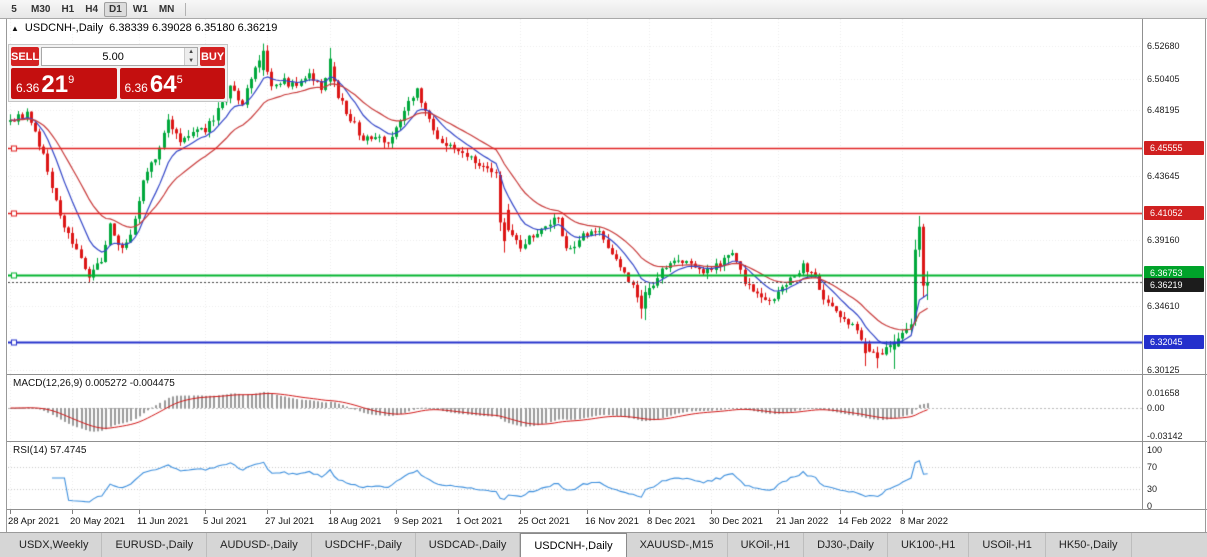  I want to click on date-label: 5 Jul 2021, so click(225, 521).